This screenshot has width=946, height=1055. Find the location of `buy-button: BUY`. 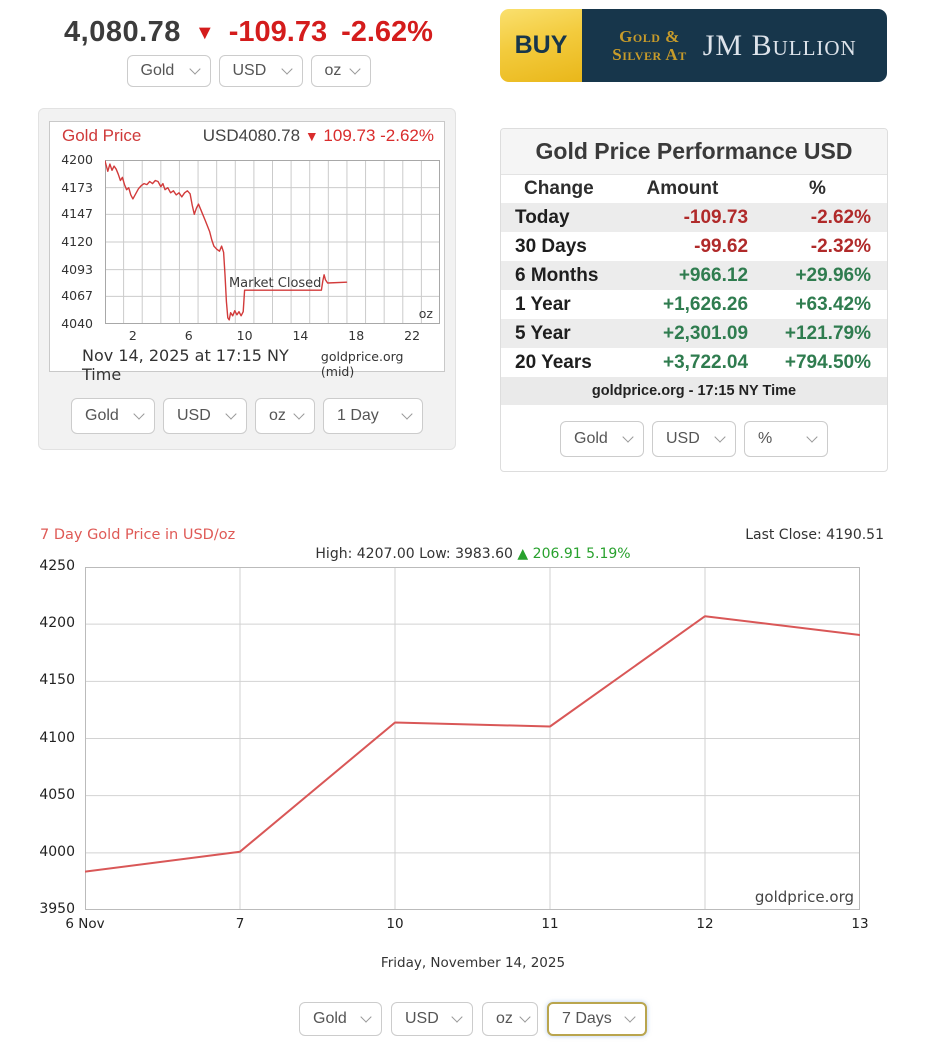

buy-button: BUY is located at coordinates (541, 45).